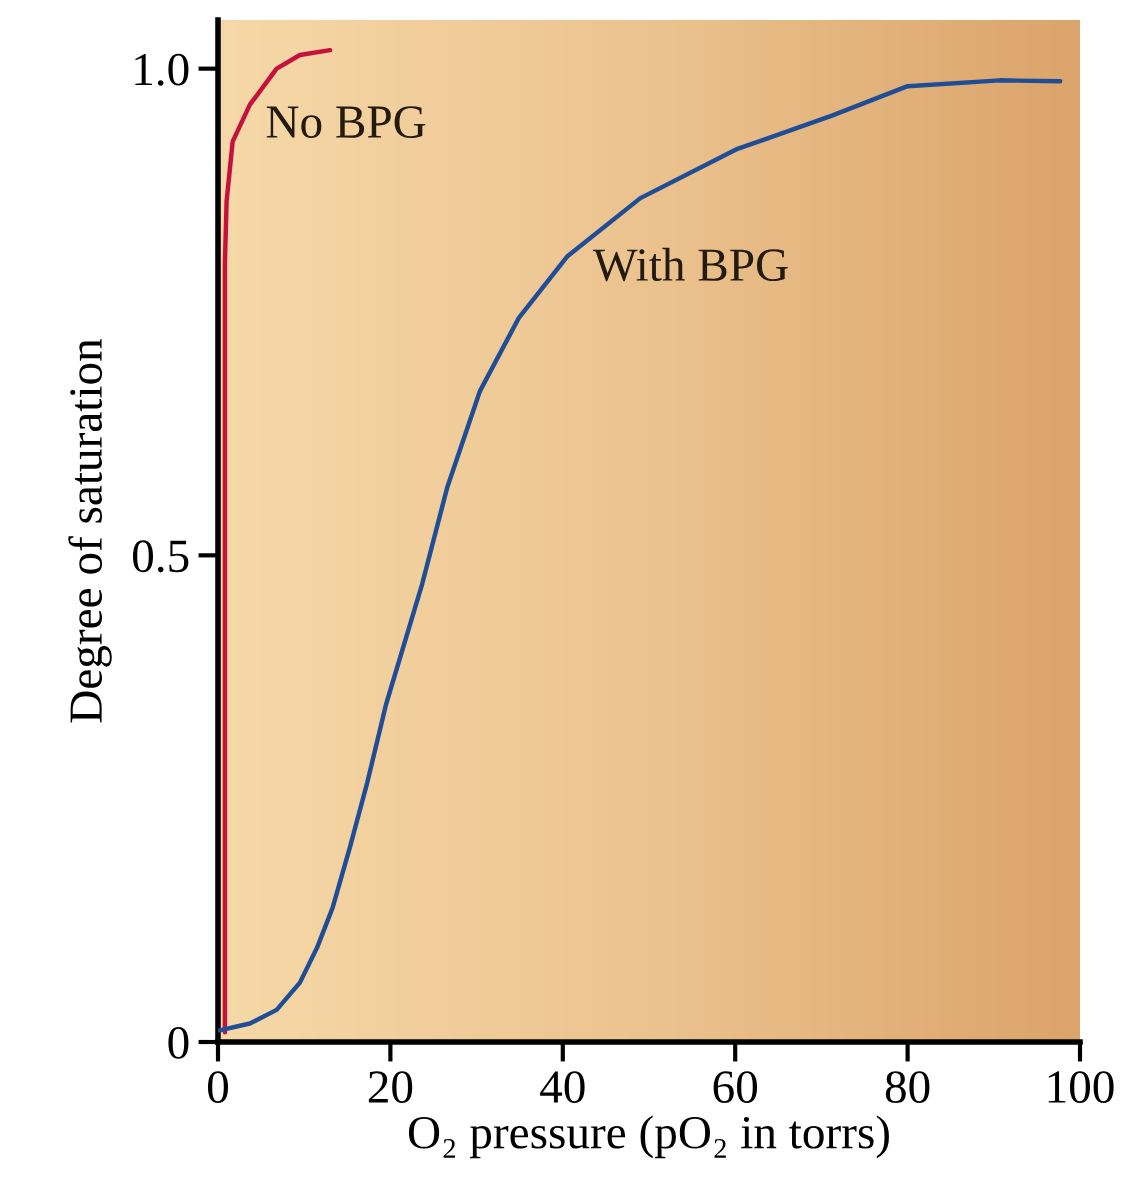 The image size is (1126, 1185). What do you see at coordinates (90, 530) in the screenshot?
I see `y-axis-title: Degree of saturation` at bounding box center [90, 530].